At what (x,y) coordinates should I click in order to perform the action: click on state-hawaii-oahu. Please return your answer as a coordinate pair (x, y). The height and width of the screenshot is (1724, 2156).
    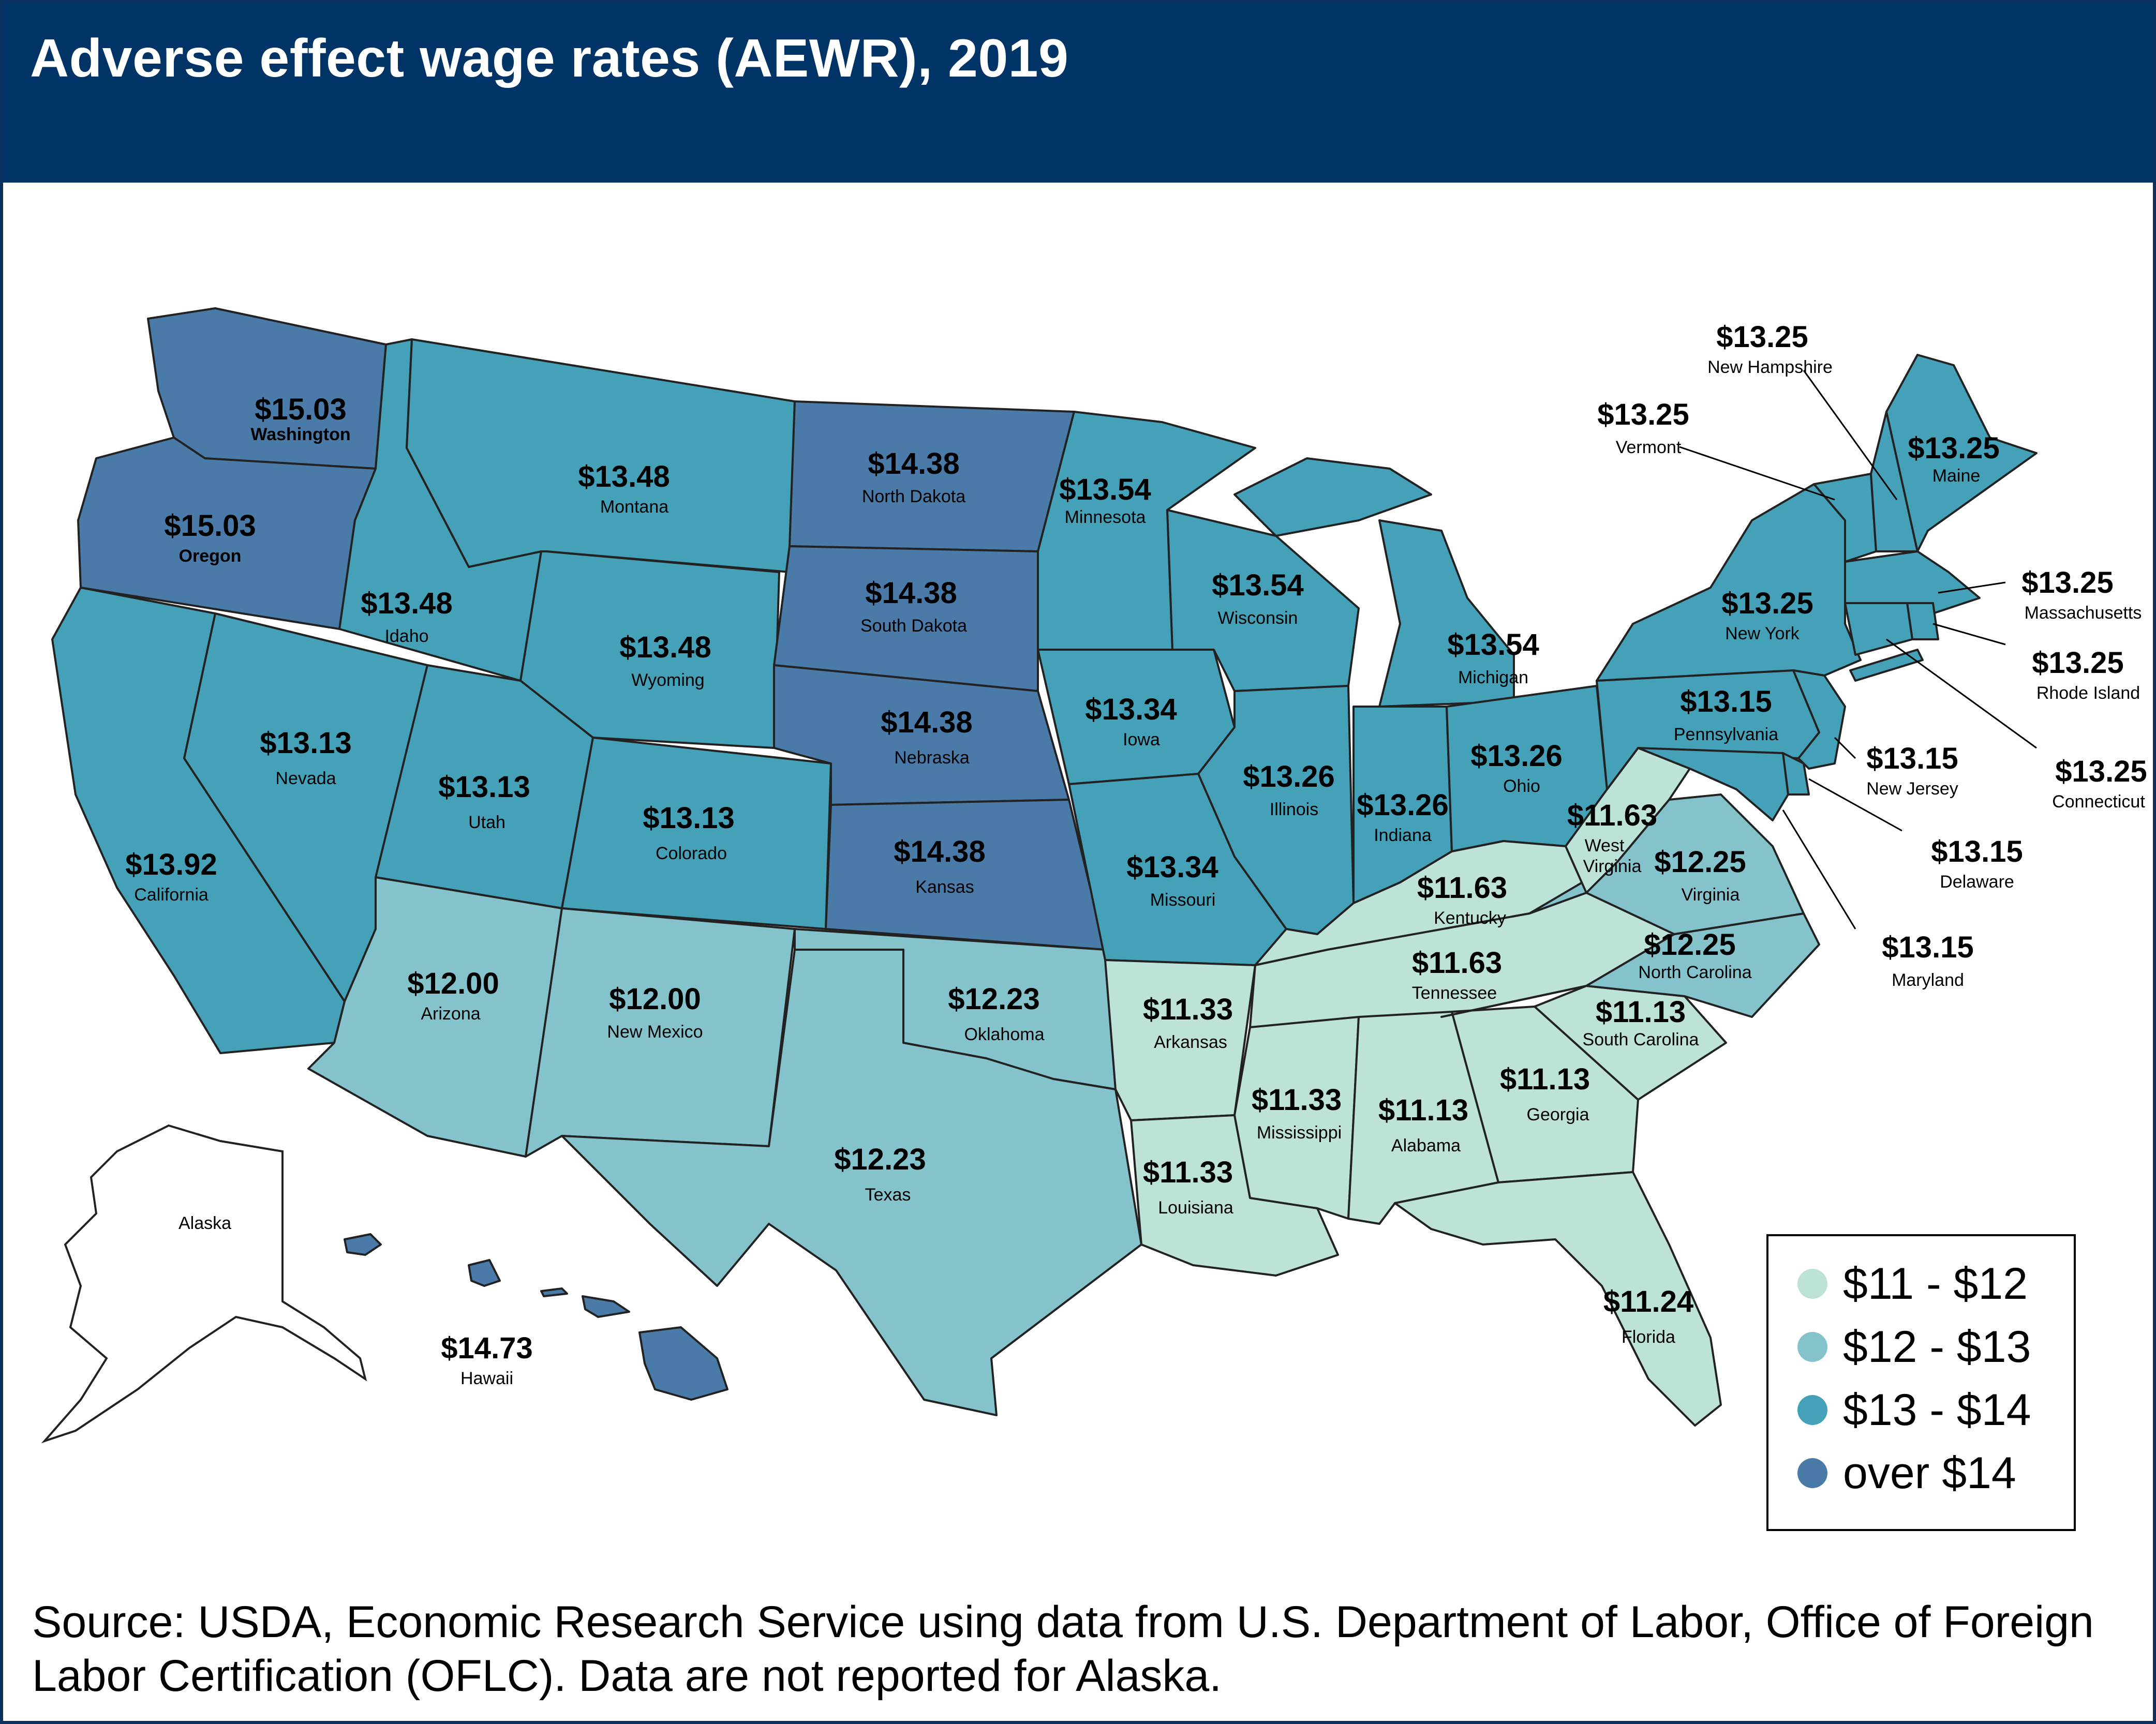
    Looking at the image, I should click on (484, 1273).